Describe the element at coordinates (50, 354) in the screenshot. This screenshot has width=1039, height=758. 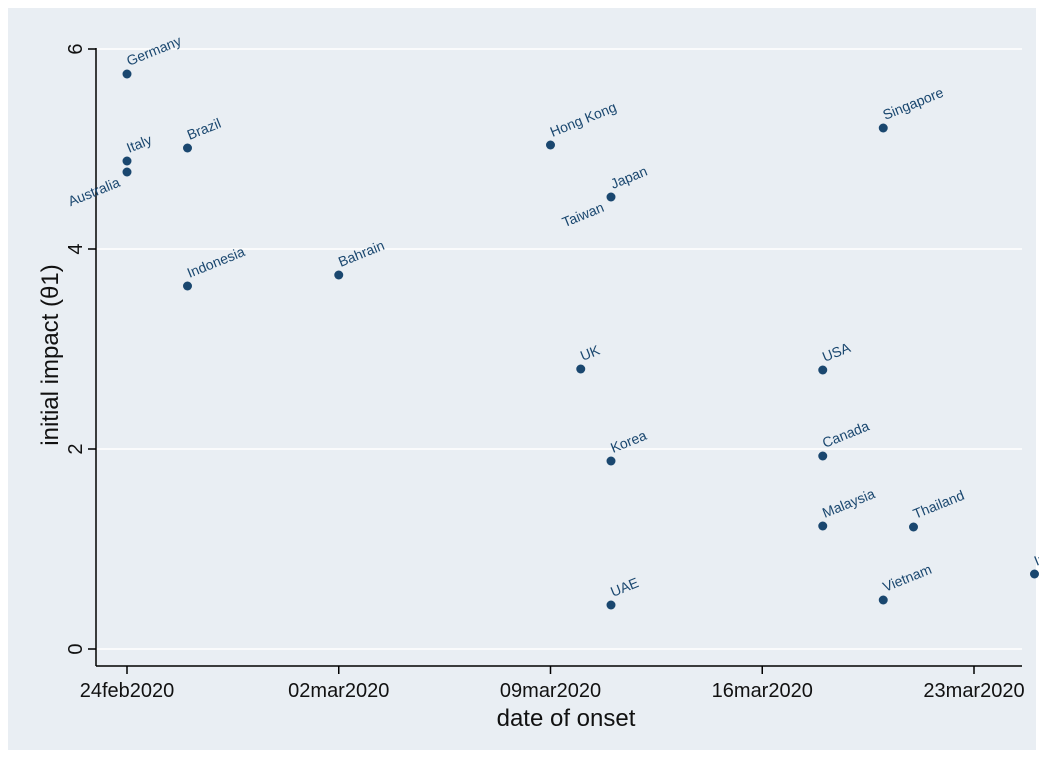
I see `y-axis-title: initial impact (θ1)` at that location.